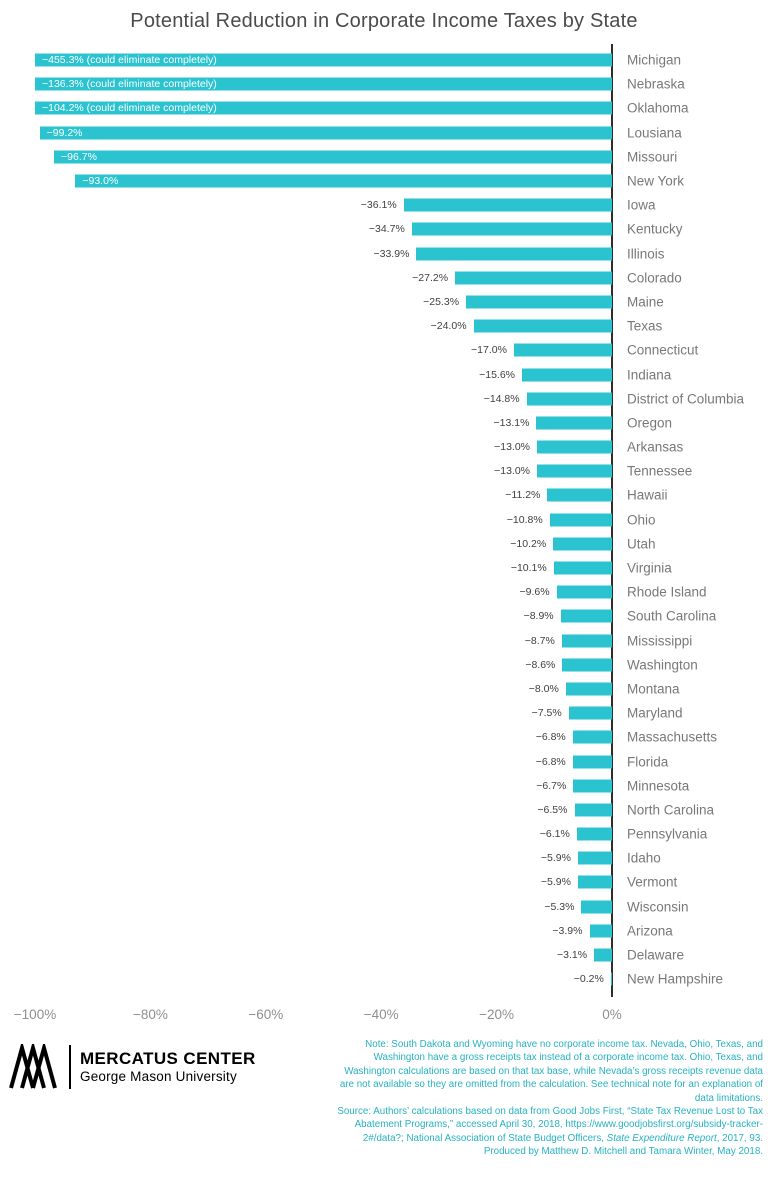 This screenshot has height=1187, width=768. Describe the element at coordinates (650, 423) in the screenshot. I see `state-label: Oregon` at that location.